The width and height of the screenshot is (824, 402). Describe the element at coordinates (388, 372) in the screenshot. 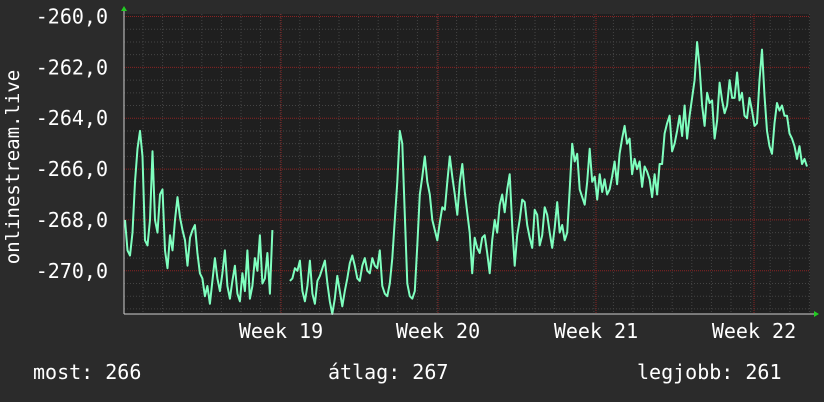

I see `stat-average: átlag: 267` at that location.